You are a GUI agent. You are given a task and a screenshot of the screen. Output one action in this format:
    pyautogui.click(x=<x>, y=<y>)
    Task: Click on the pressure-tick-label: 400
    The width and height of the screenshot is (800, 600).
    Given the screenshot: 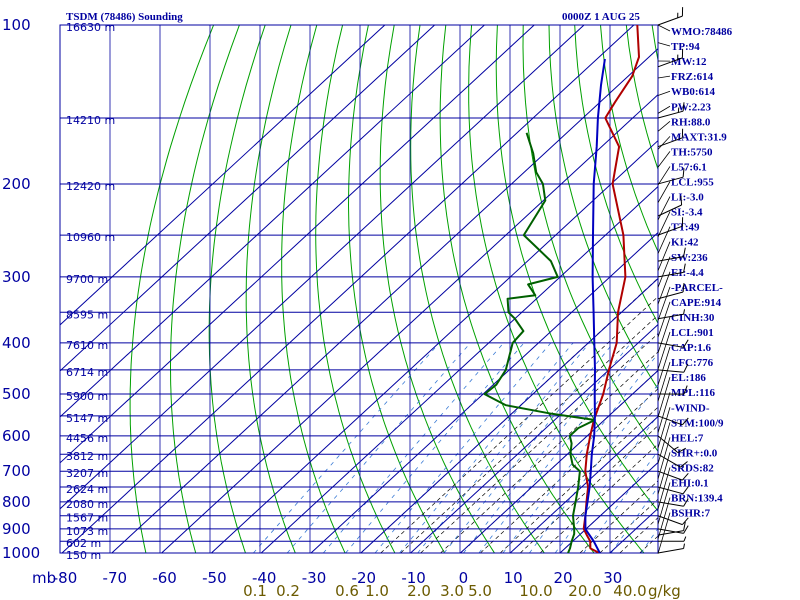 What is the action you would take?
    pyautogui.click(x=16, y=343)
    